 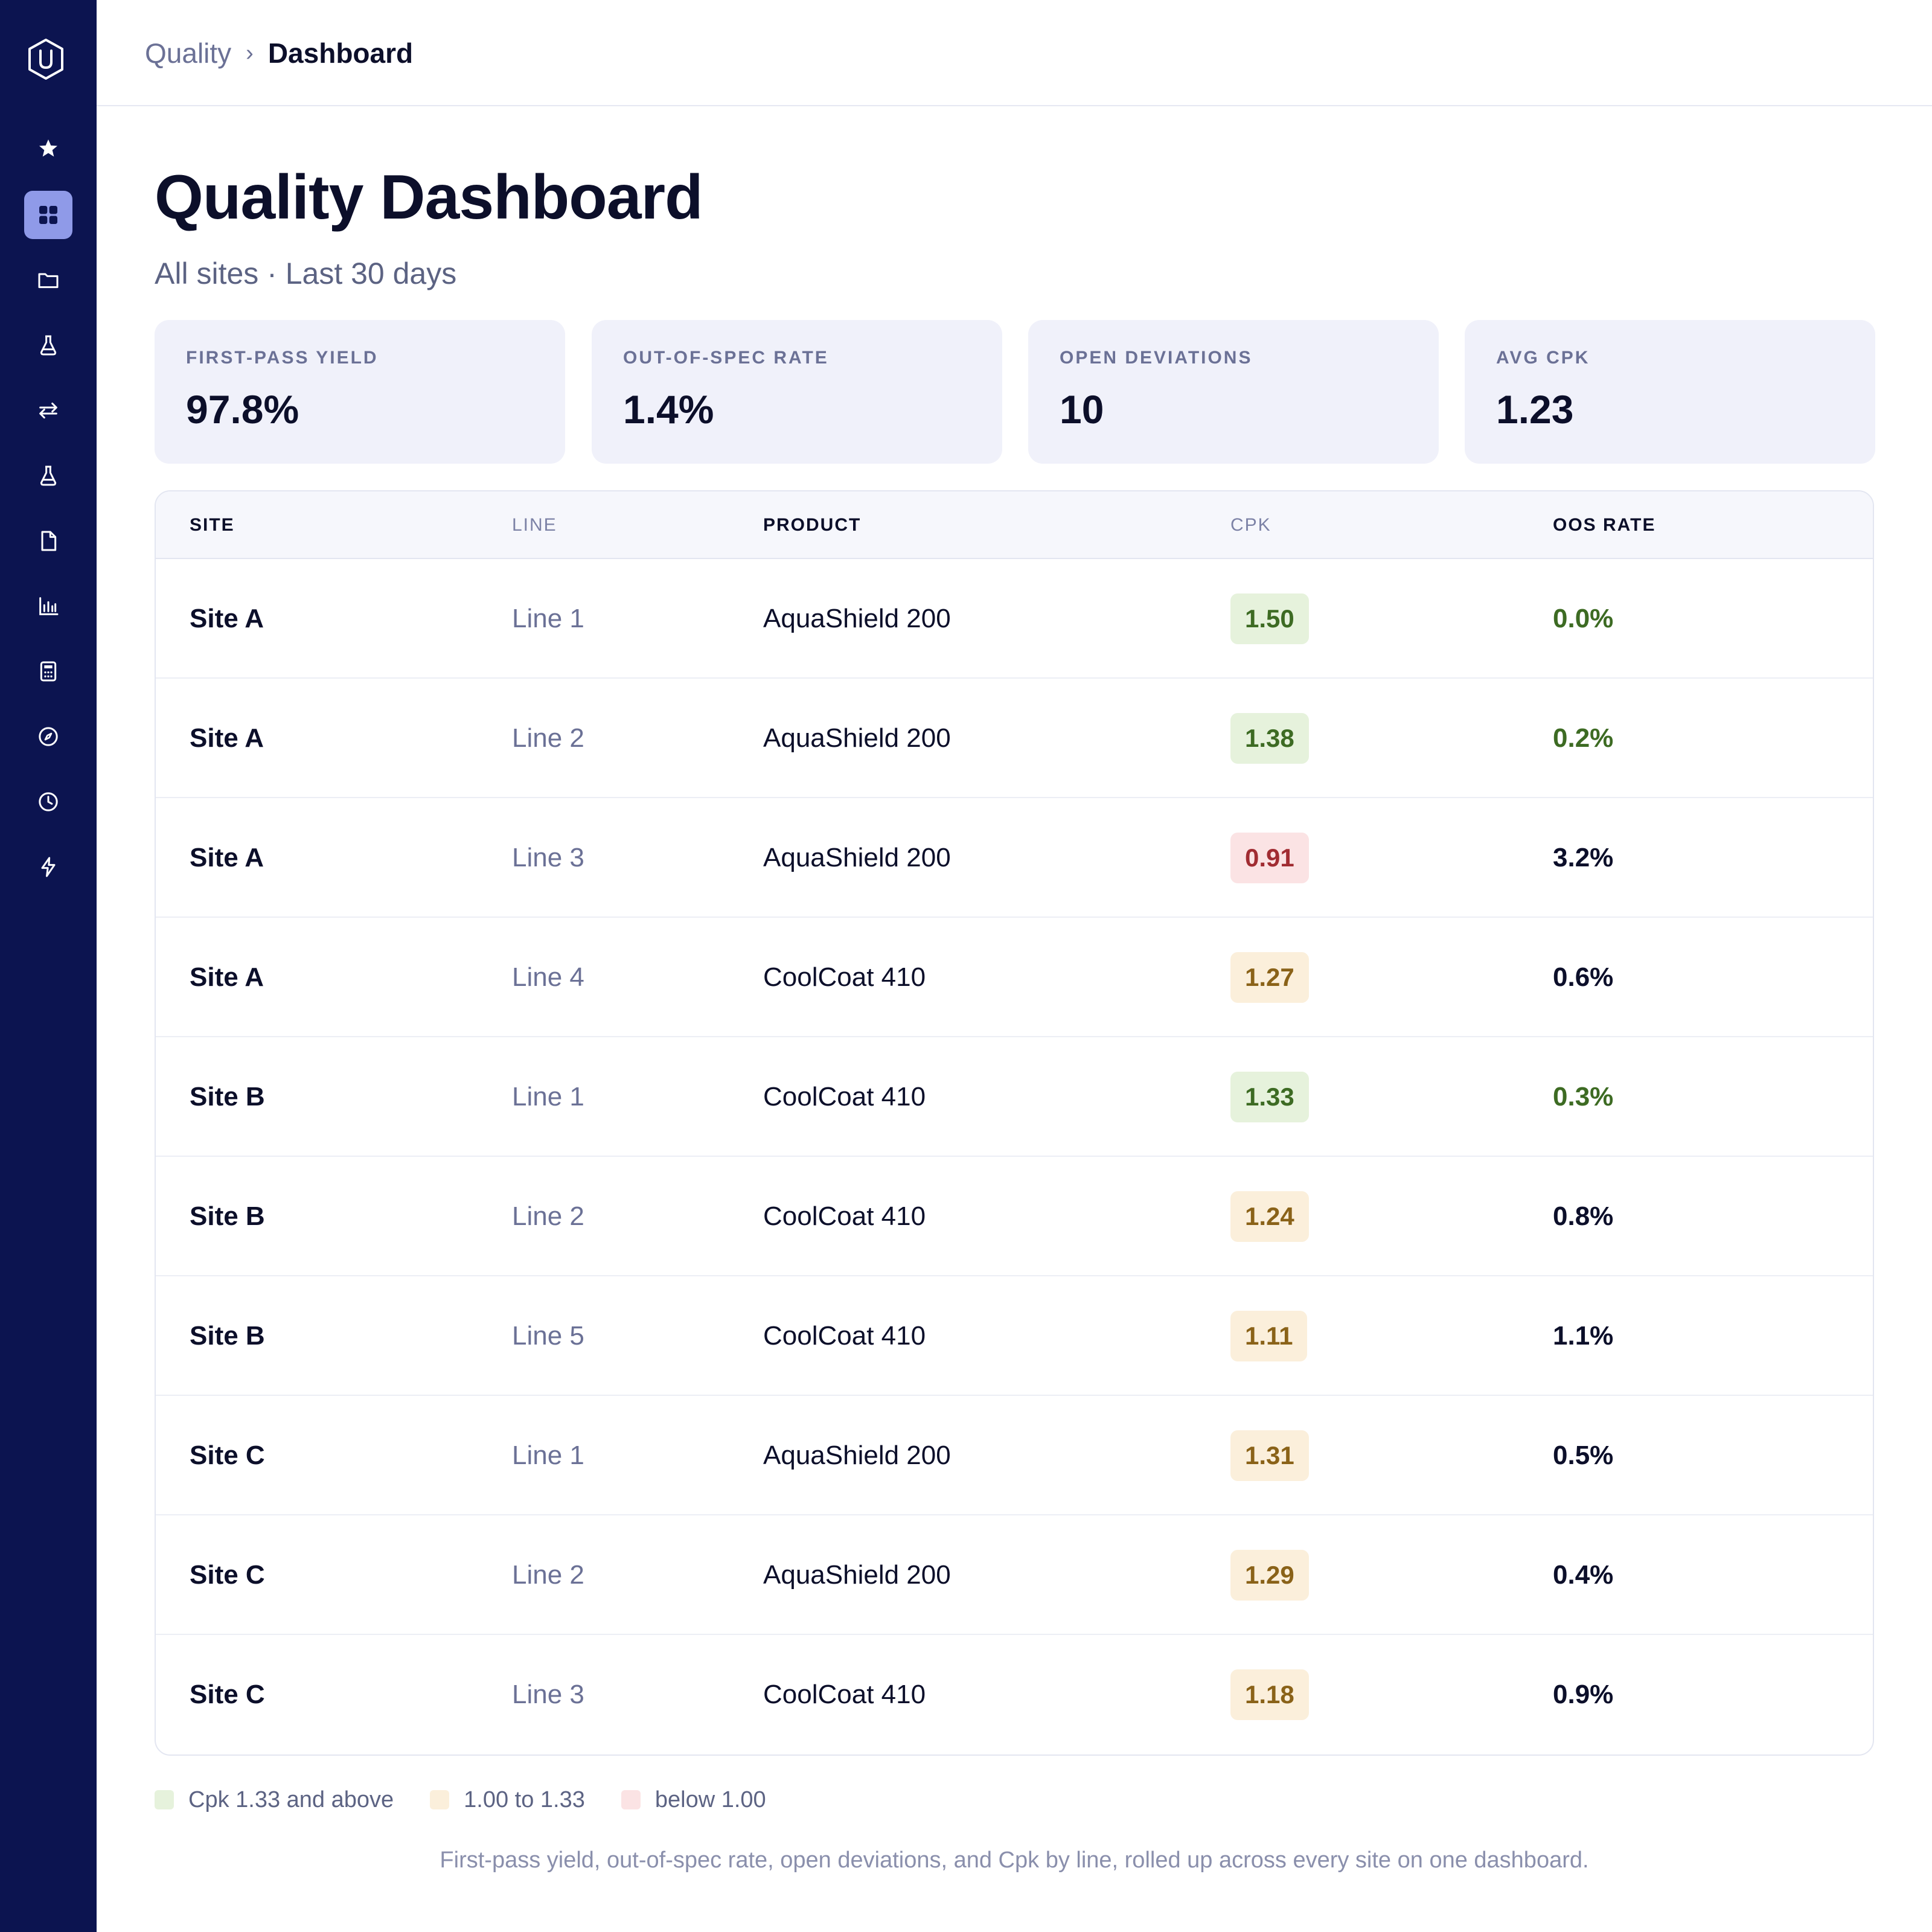 What do you see at coordinates (189, 53) in the screenshot?
I see `breadcrumb-parent-link: Quality` at bounding box center [189, 53].